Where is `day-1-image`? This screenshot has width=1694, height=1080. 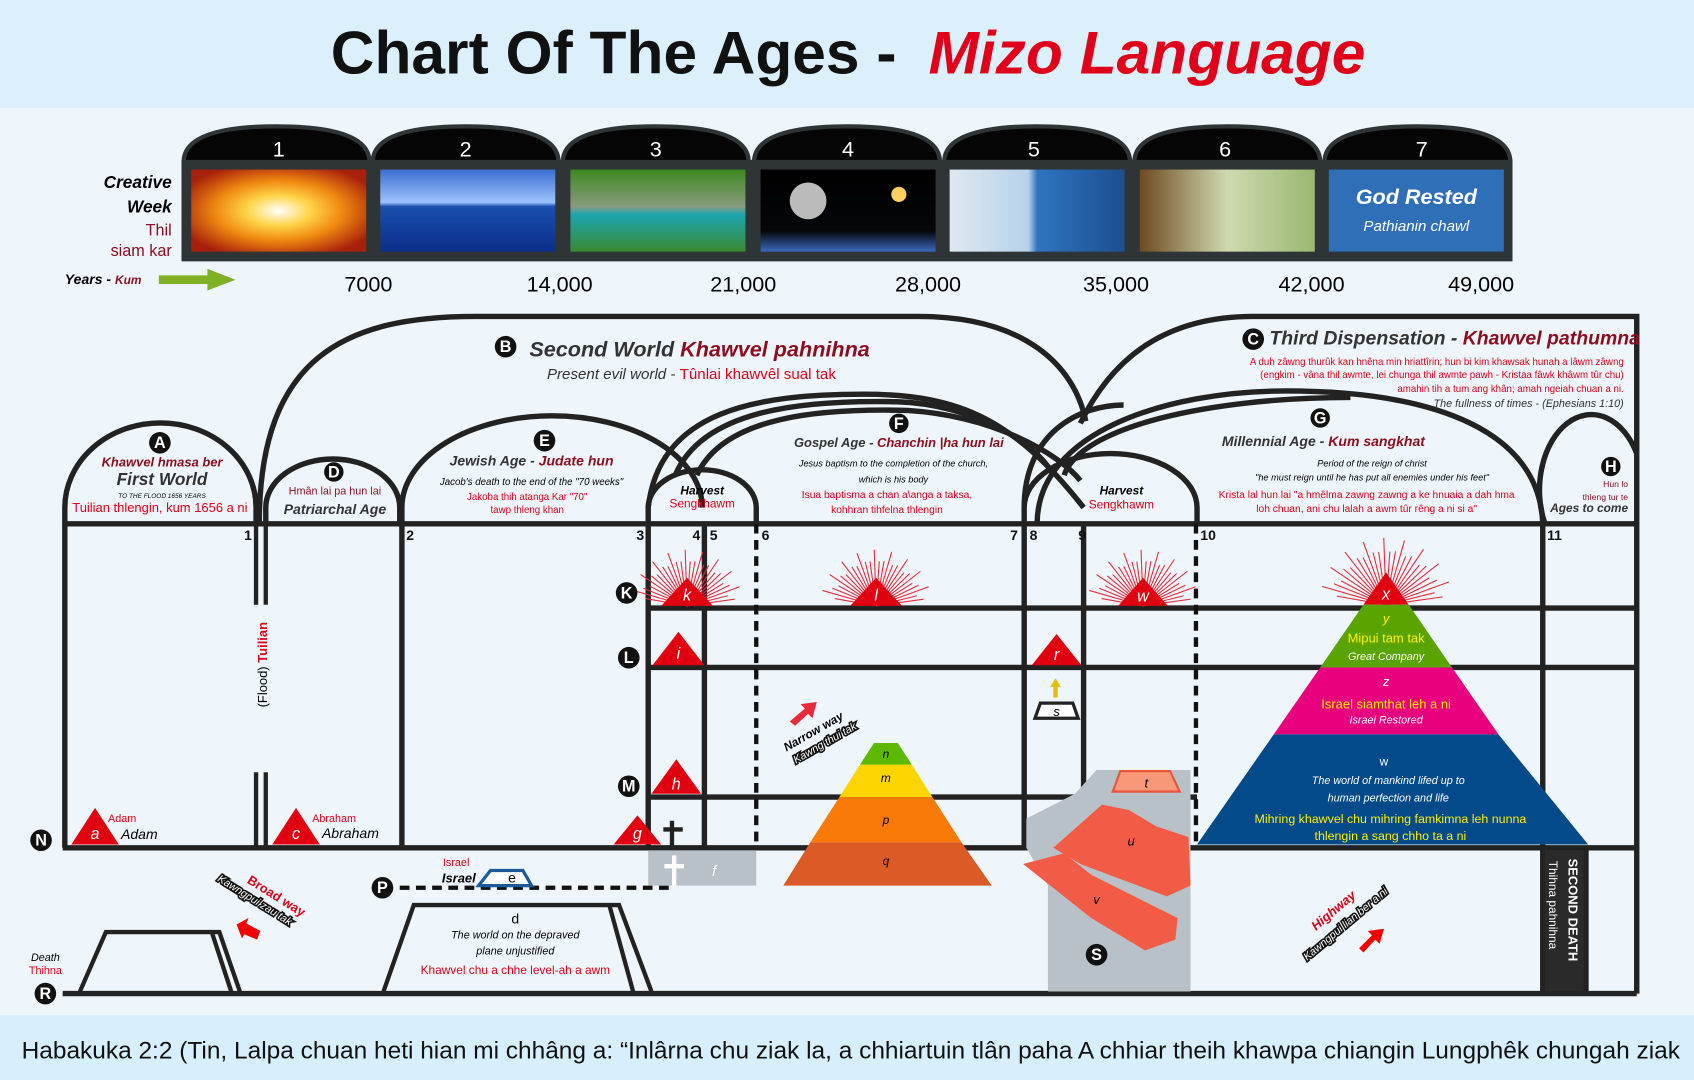 day-1-image is located at coordinates (279, 210).